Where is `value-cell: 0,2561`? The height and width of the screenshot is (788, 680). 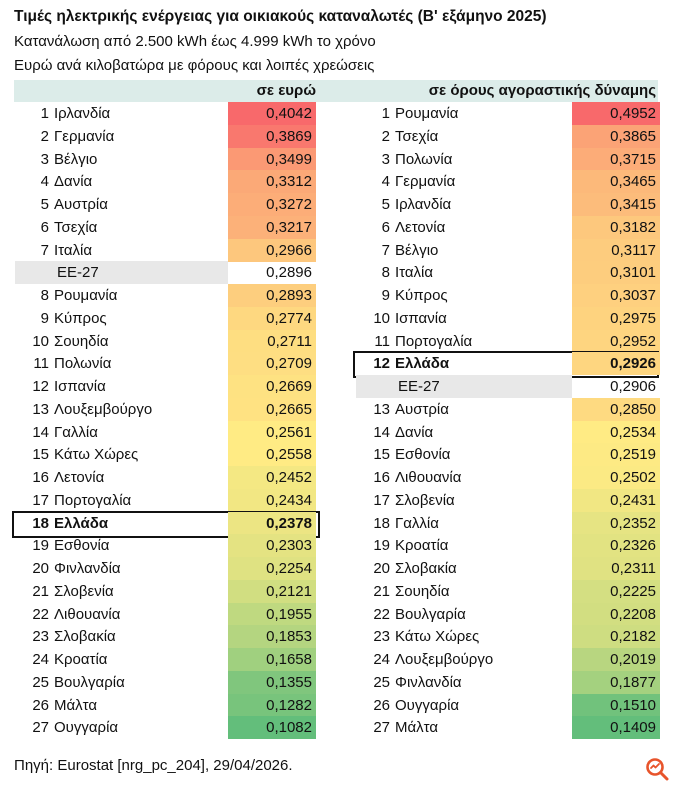
value-cell: 0,2561 is located at coordinates (272, 432).